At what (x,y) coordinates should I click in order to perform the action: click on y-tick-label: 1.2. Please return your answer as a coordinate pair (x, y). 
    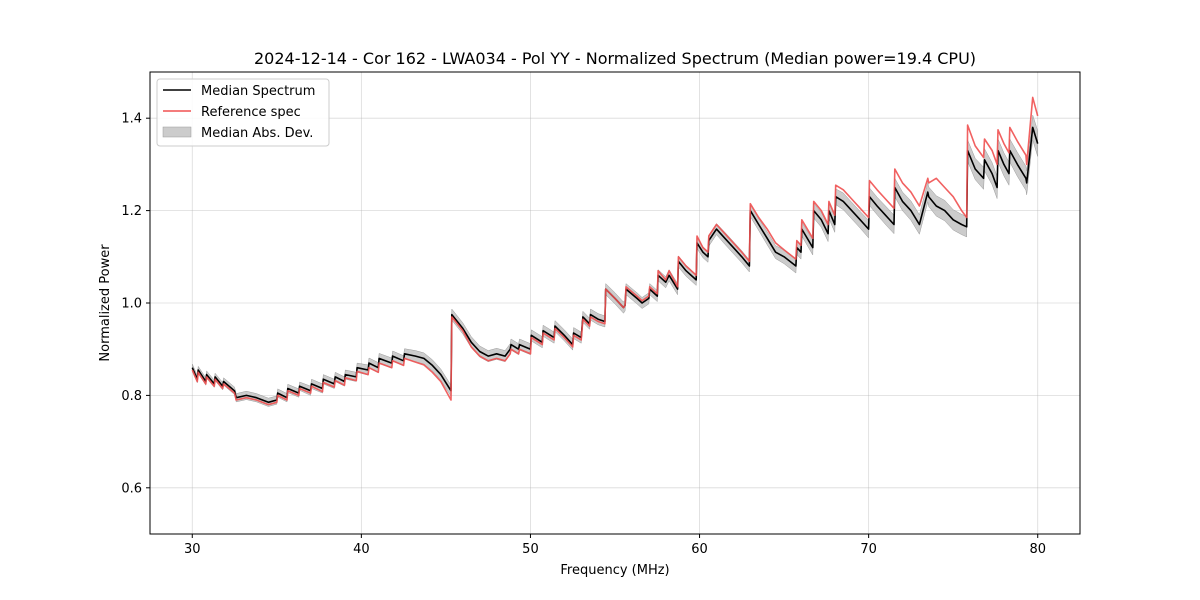
    Looking at the image, I should click on (131, 211).